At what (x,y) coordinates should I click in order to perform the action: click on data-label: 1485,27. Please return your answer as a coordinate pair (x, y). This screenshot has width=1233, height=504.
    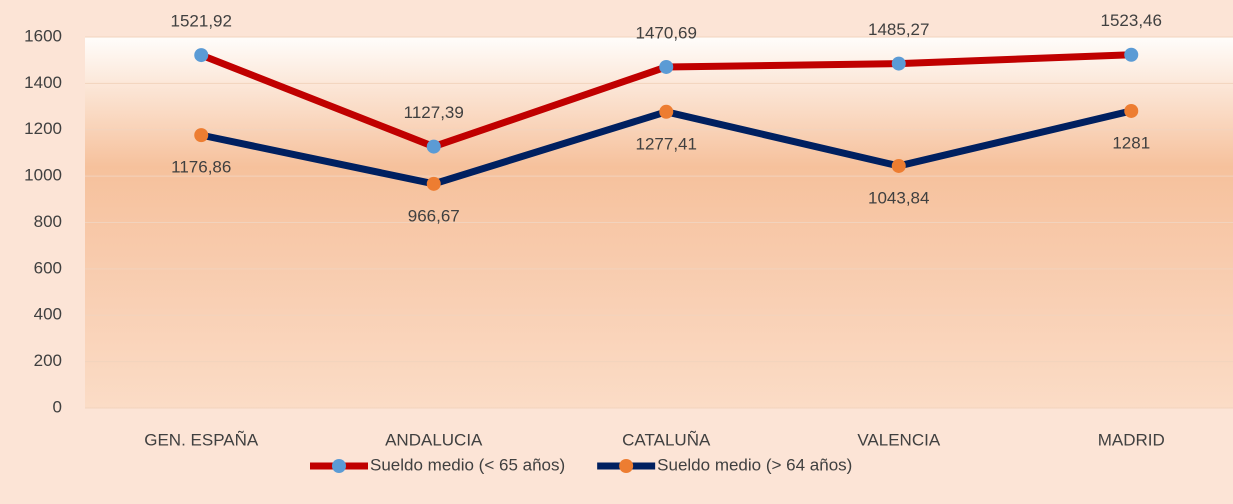
    Looking at the image, I should click on (898, 29).